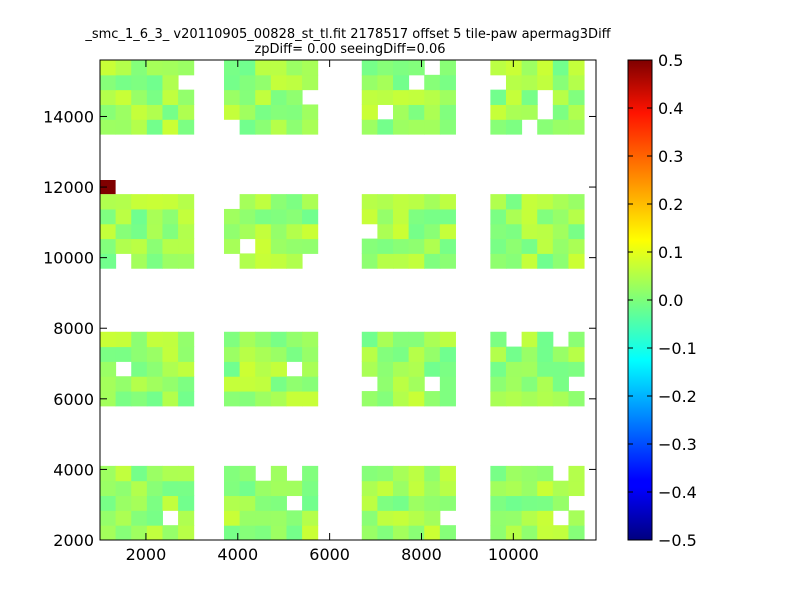 This screenshot has height=600, width=800. What do you see at coordinates (329, 554) in the screenshot?
I see `x-tick-label: 6000` at bounding box center [329, 554].